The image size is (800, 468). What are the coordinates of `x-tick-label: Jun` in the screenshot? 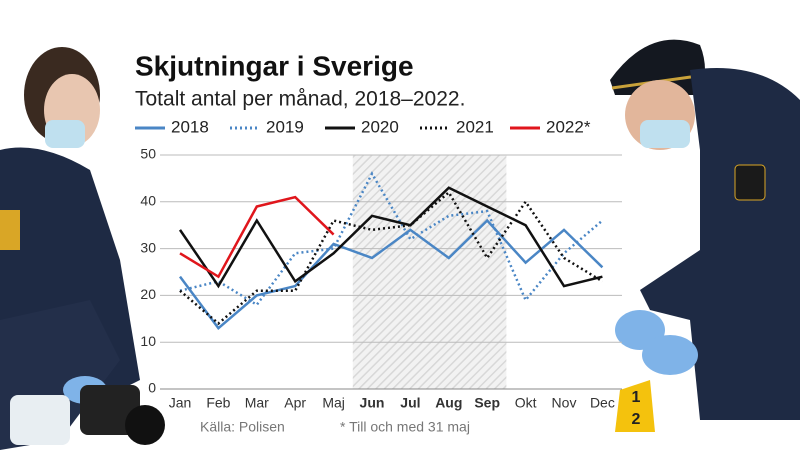 It's located at (372, 403).